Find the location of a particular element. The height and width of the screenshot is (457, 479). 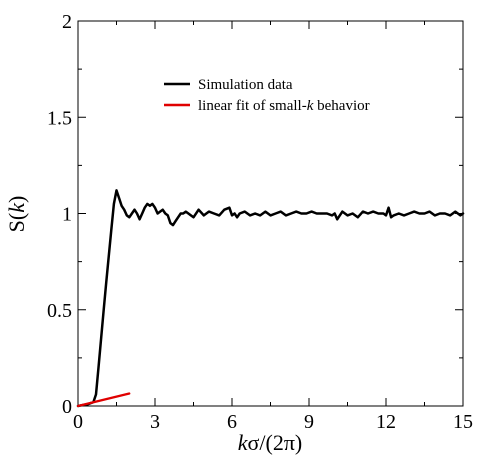

x-tick-label: 0 is located at coordinates (78, 422).